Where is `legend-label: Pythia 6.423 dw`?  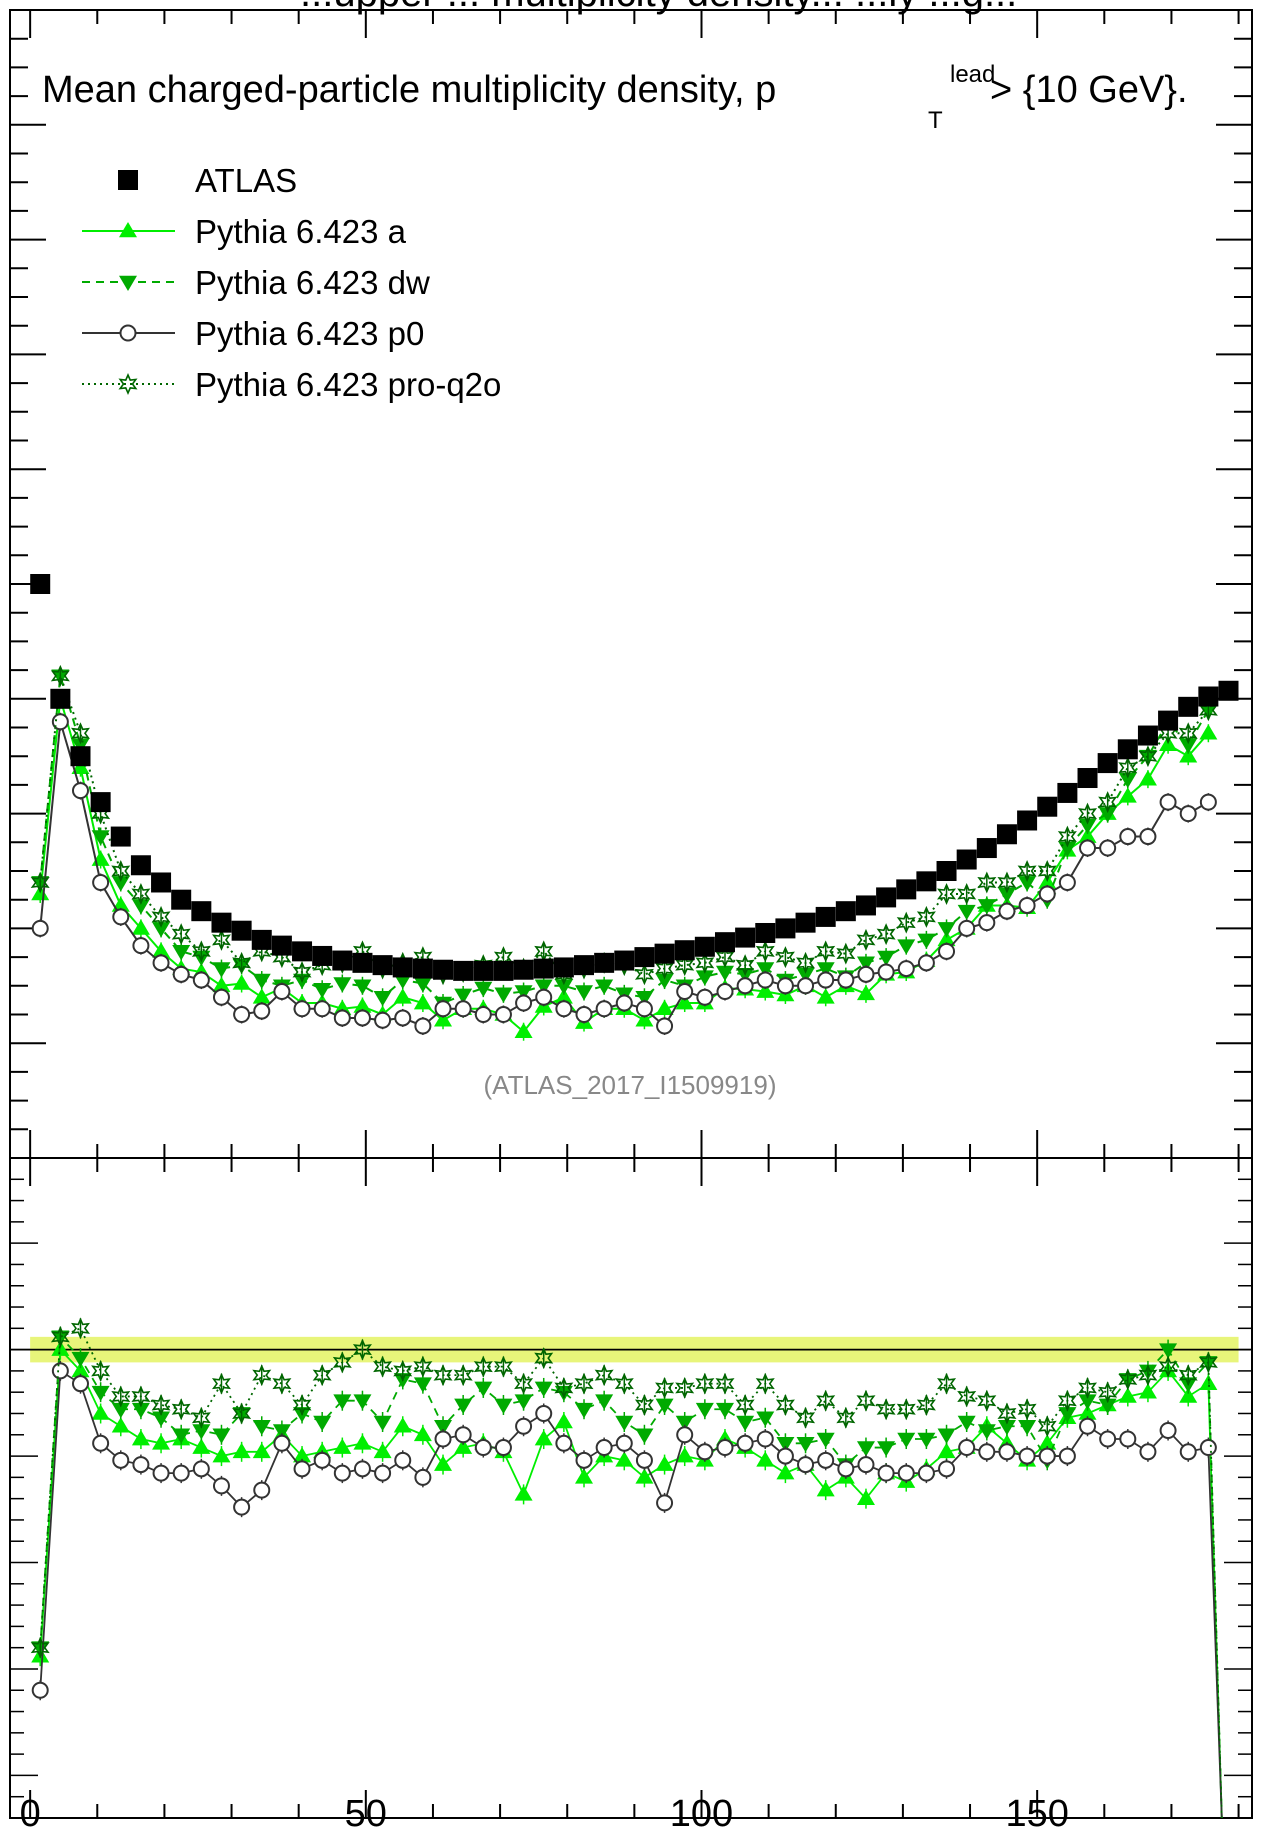 legend-label: Pythia 6.423 dw is located at coordinates (312, 282).